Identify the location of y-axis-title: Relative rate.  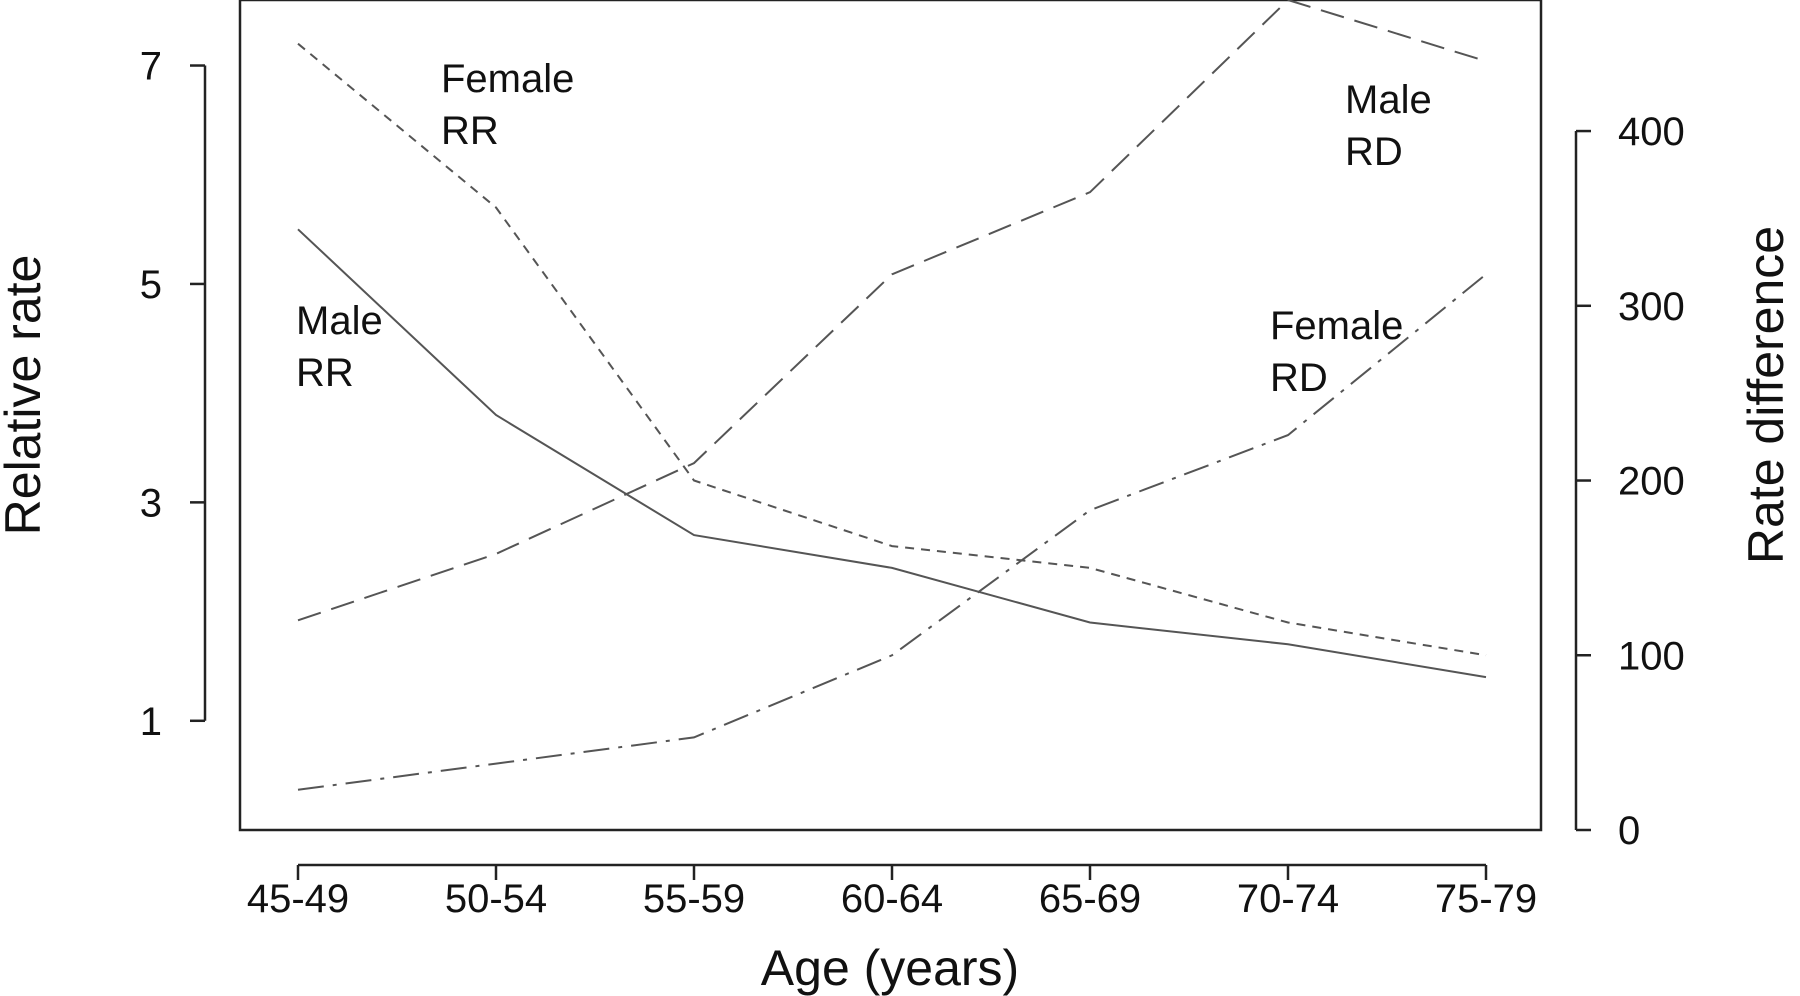
(25, 395).